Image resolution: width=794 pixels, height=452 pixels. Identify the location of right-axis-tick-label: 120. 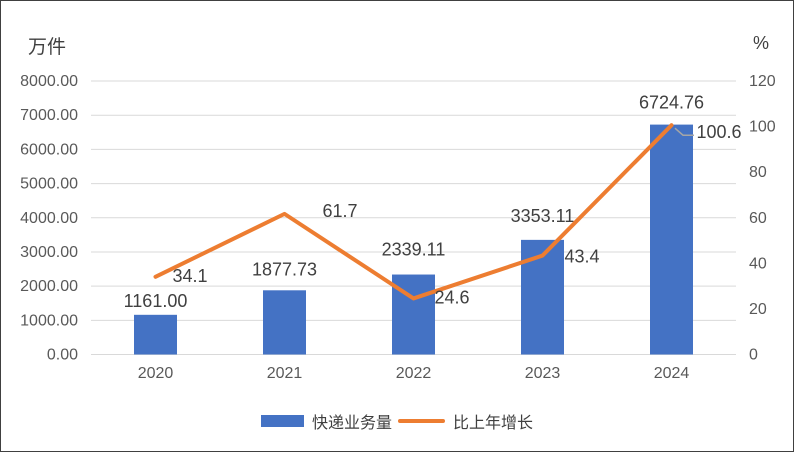
(762, 81).